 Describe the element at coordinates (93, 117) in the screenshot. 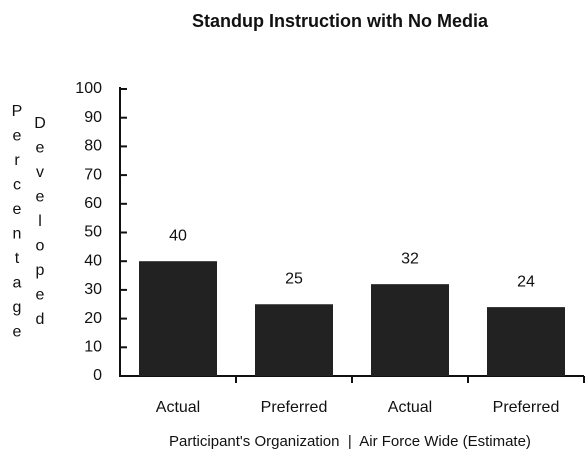

I see `y-tick-label: 90` at that location.